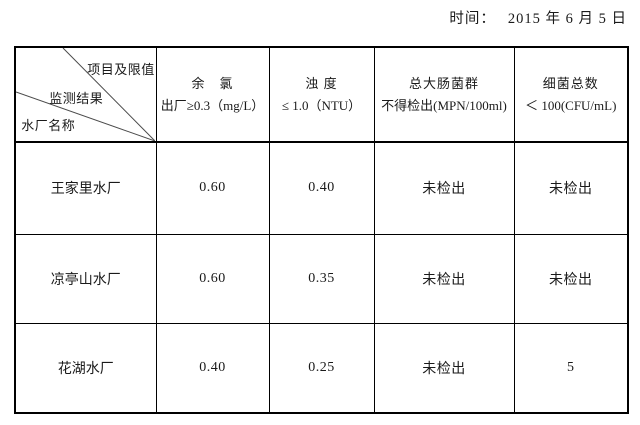  Describe the element at coordinates (444, 105) in the screenshot. I see `col-header-limit: 不得检出(MPN/100ml)` at that location.